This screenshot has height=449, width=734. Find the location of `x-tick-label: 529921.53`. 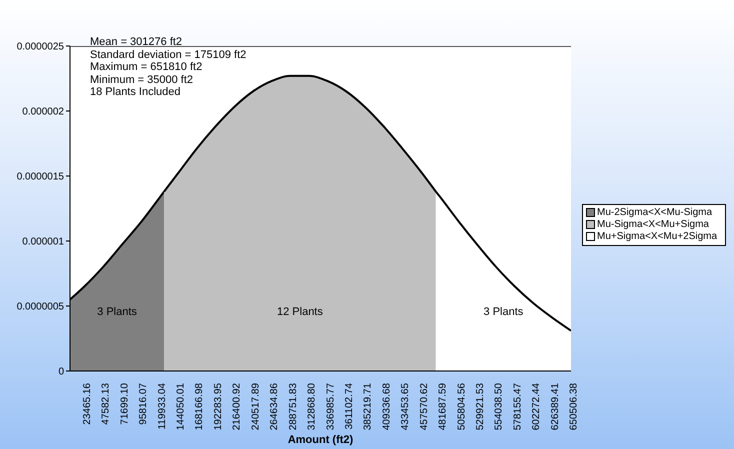

x-tick-label: 529921.53 is located at coordinates (480, 406).